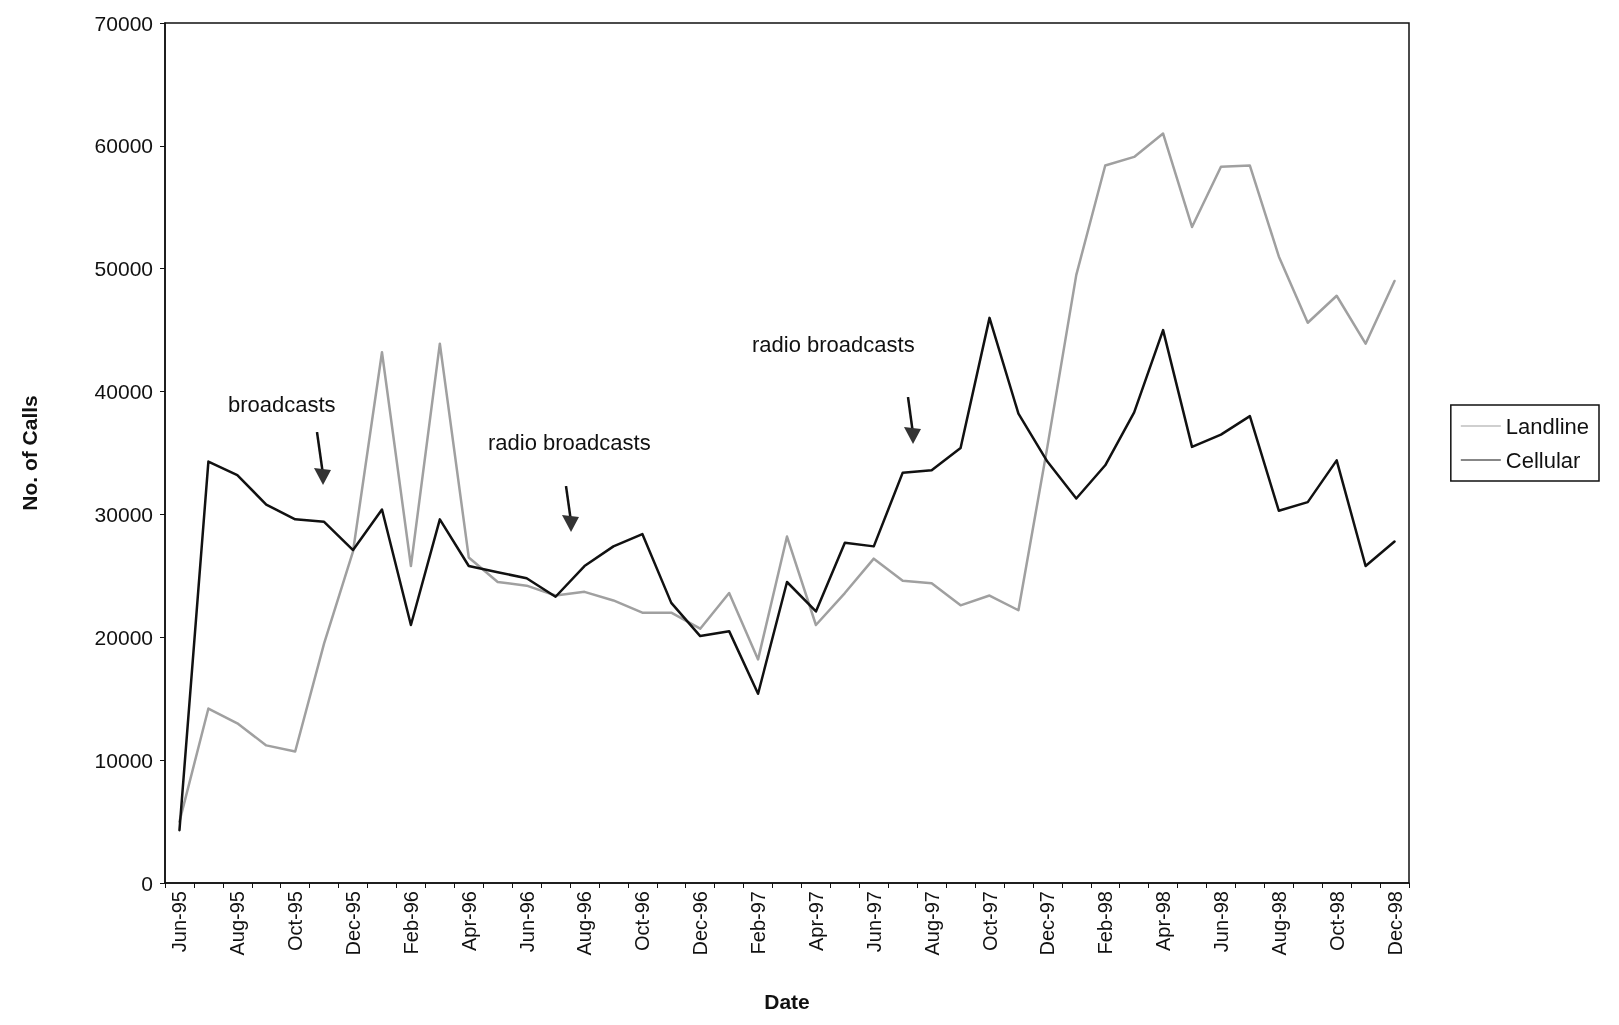 The image size is (1619, 1025). I want to click on x-axis-title: Date, so click(787, 1001).